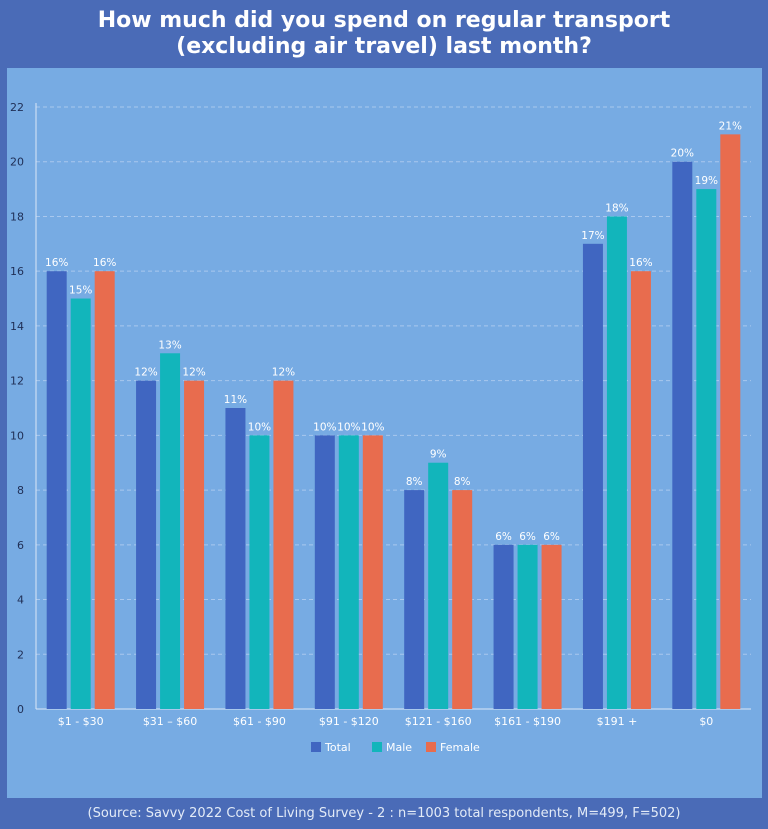 The image size is (768, 829). What do you see at coordinates (706, 181) in the screenshot?
I see `data-label: 19%` at bounding box center [706, 181].